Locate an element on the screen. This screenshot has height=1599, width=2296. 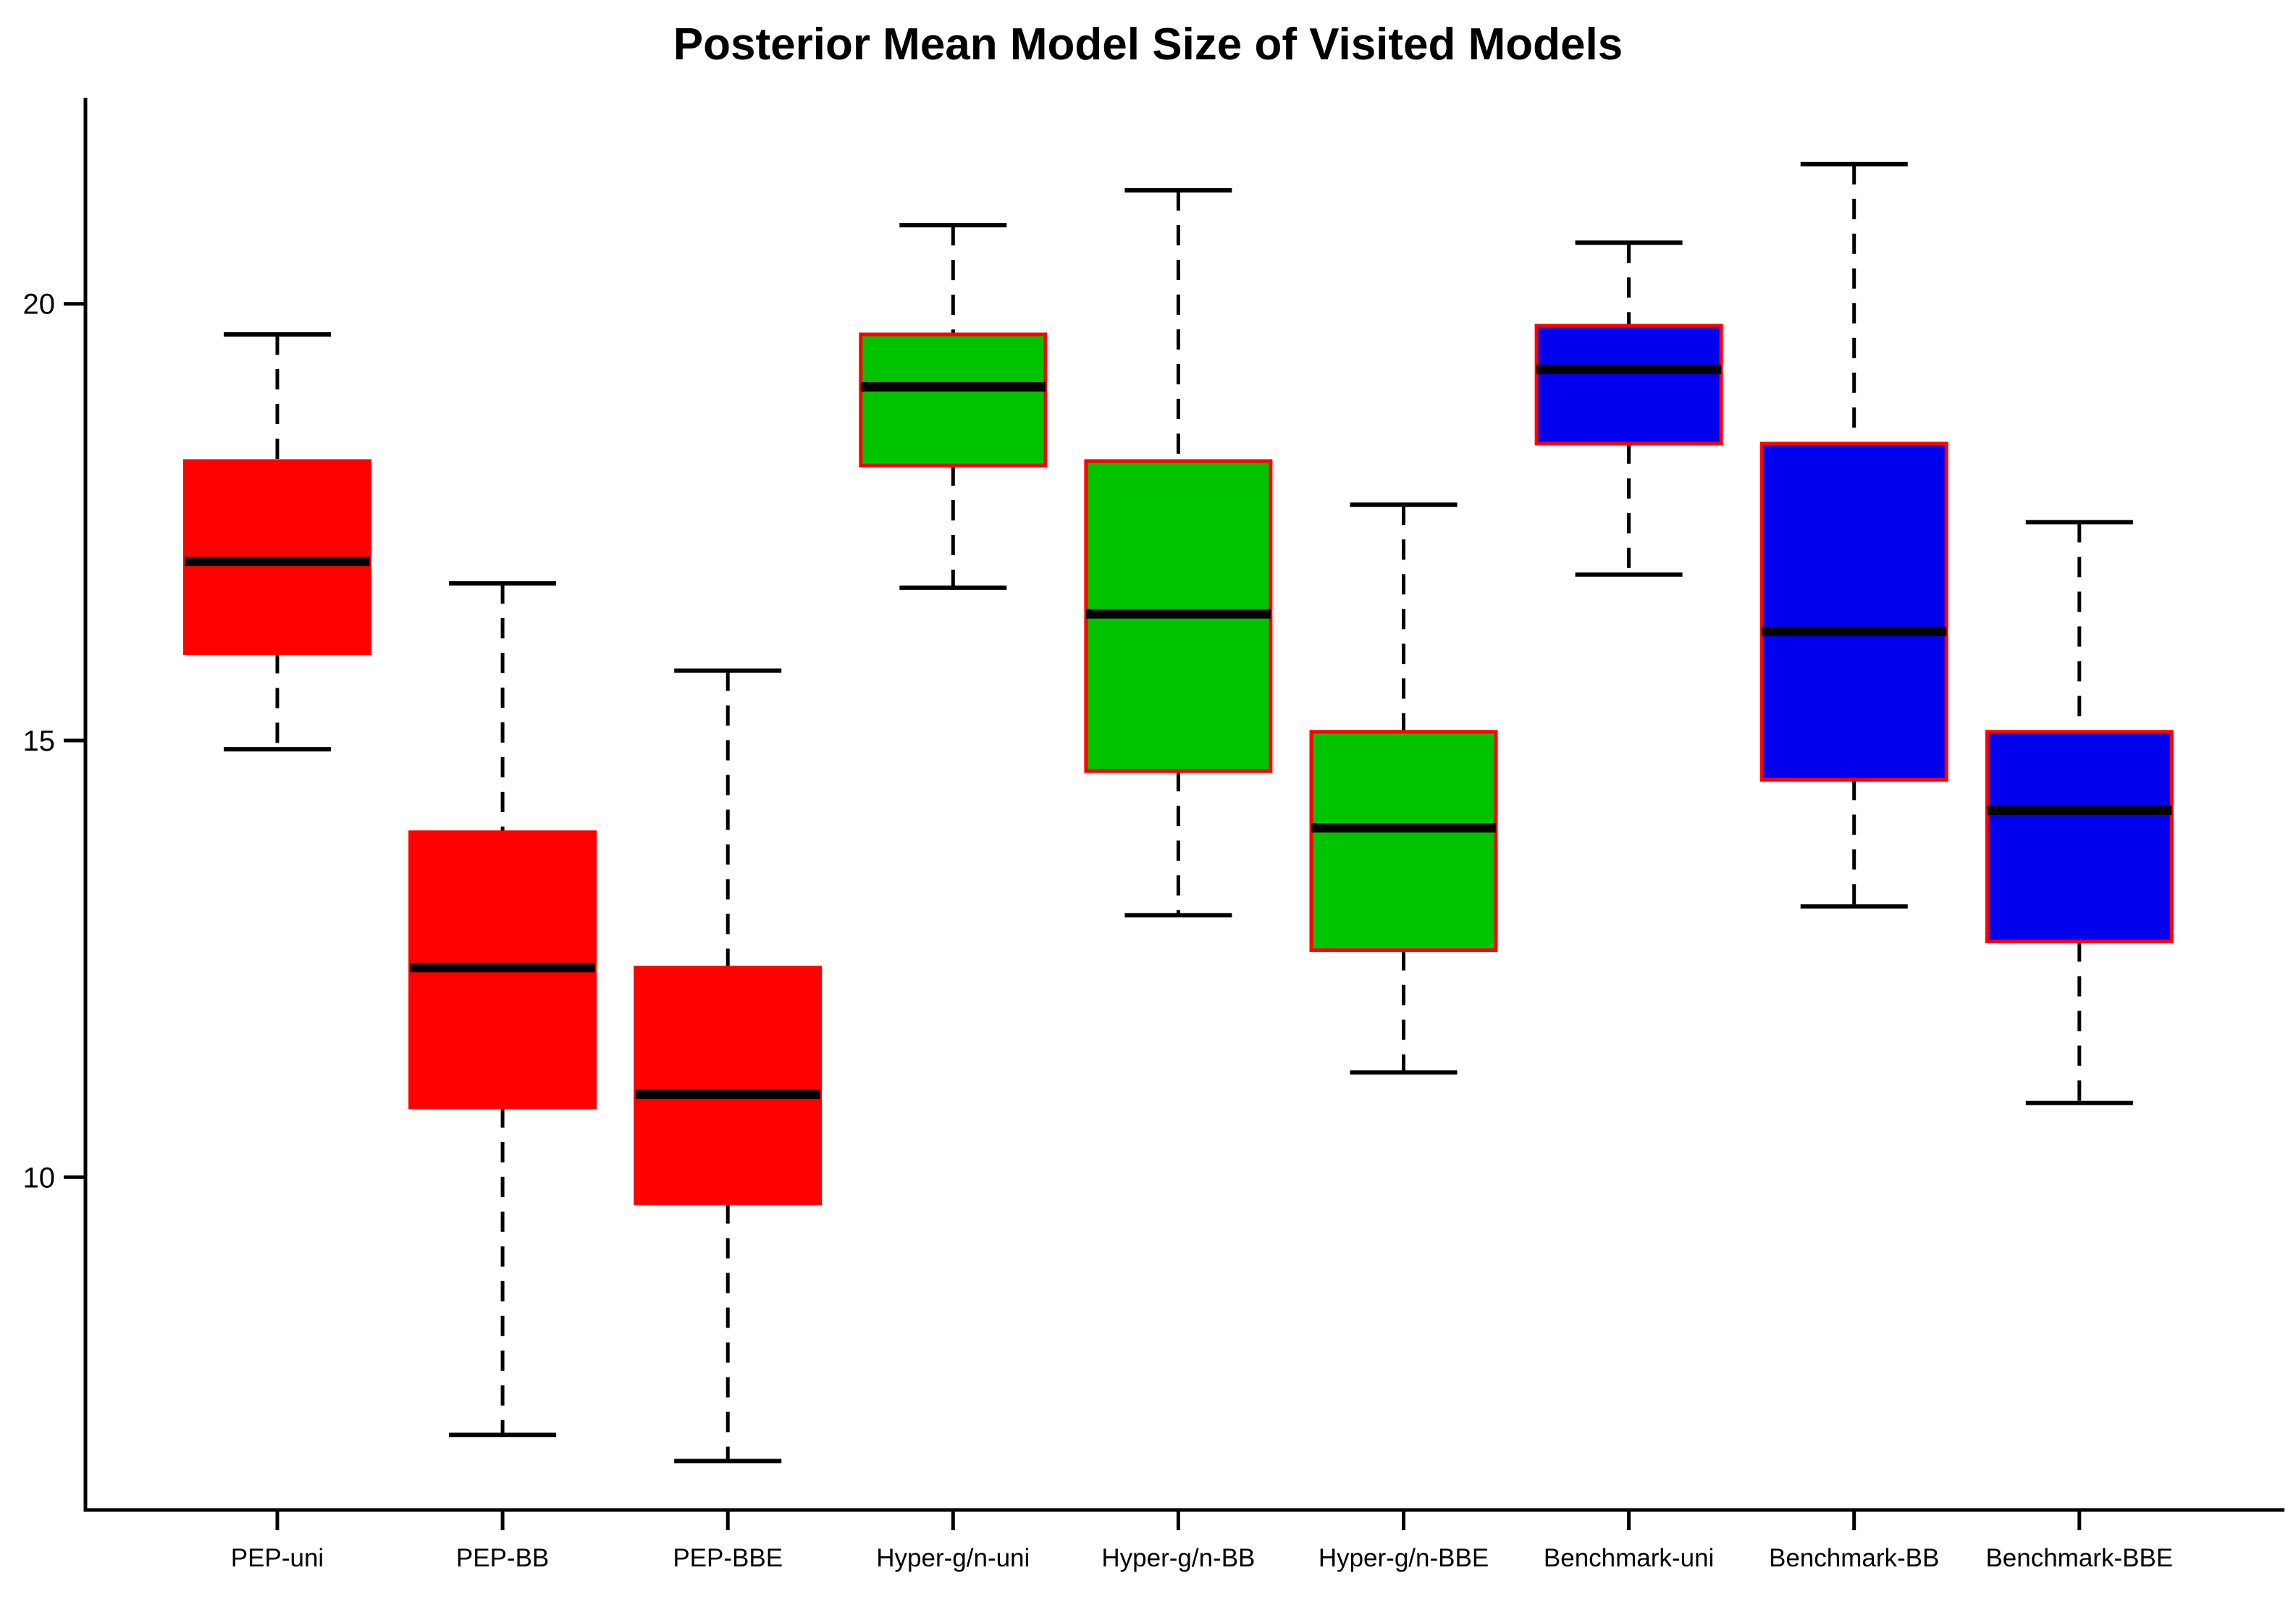
boxplot-Hyper-g/n-BB is located at coordinates (1178, 552).